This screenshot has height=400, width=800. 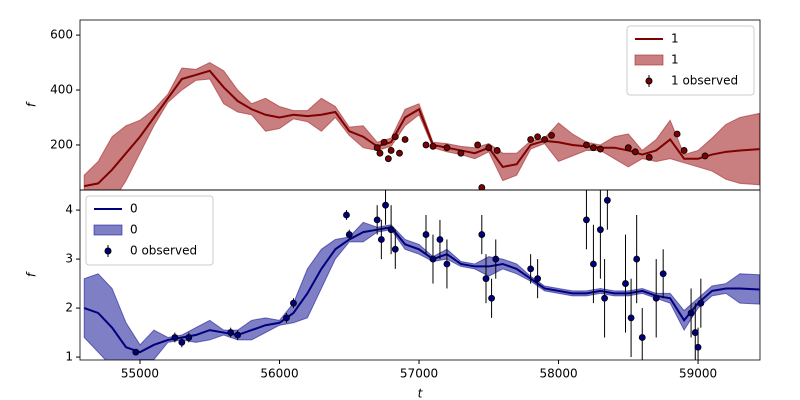 What do you see at coordinates (69, 259) in the screenshot?
I see `y-tick-label: 3` at bounding box center [69, 259].